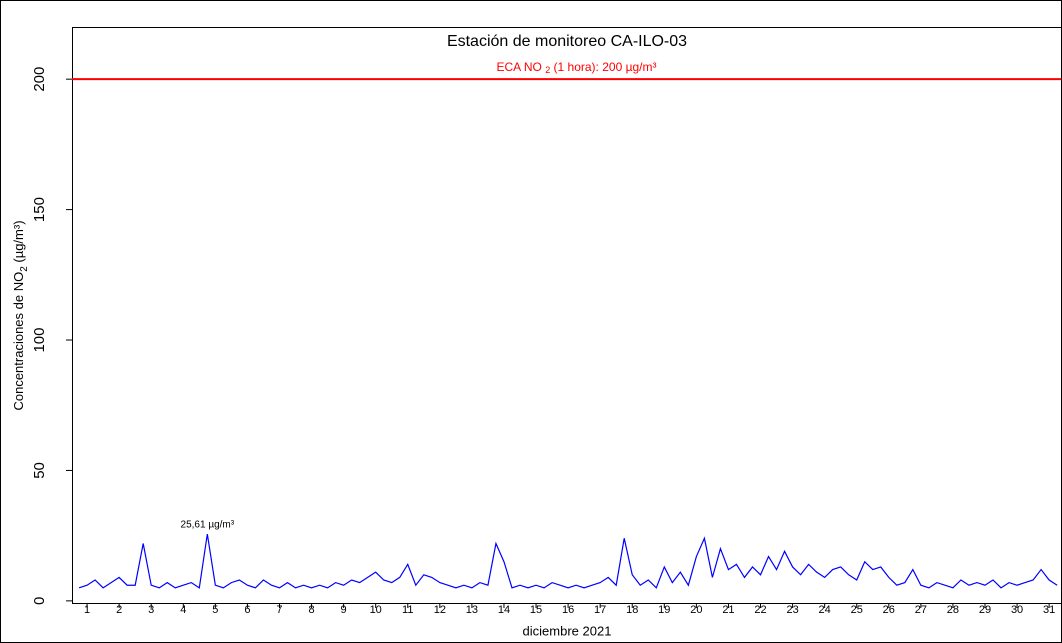 The height and width of the screenshot is (643, 1062). I want to click on x-tick-label: 30, so click(1017, 610).